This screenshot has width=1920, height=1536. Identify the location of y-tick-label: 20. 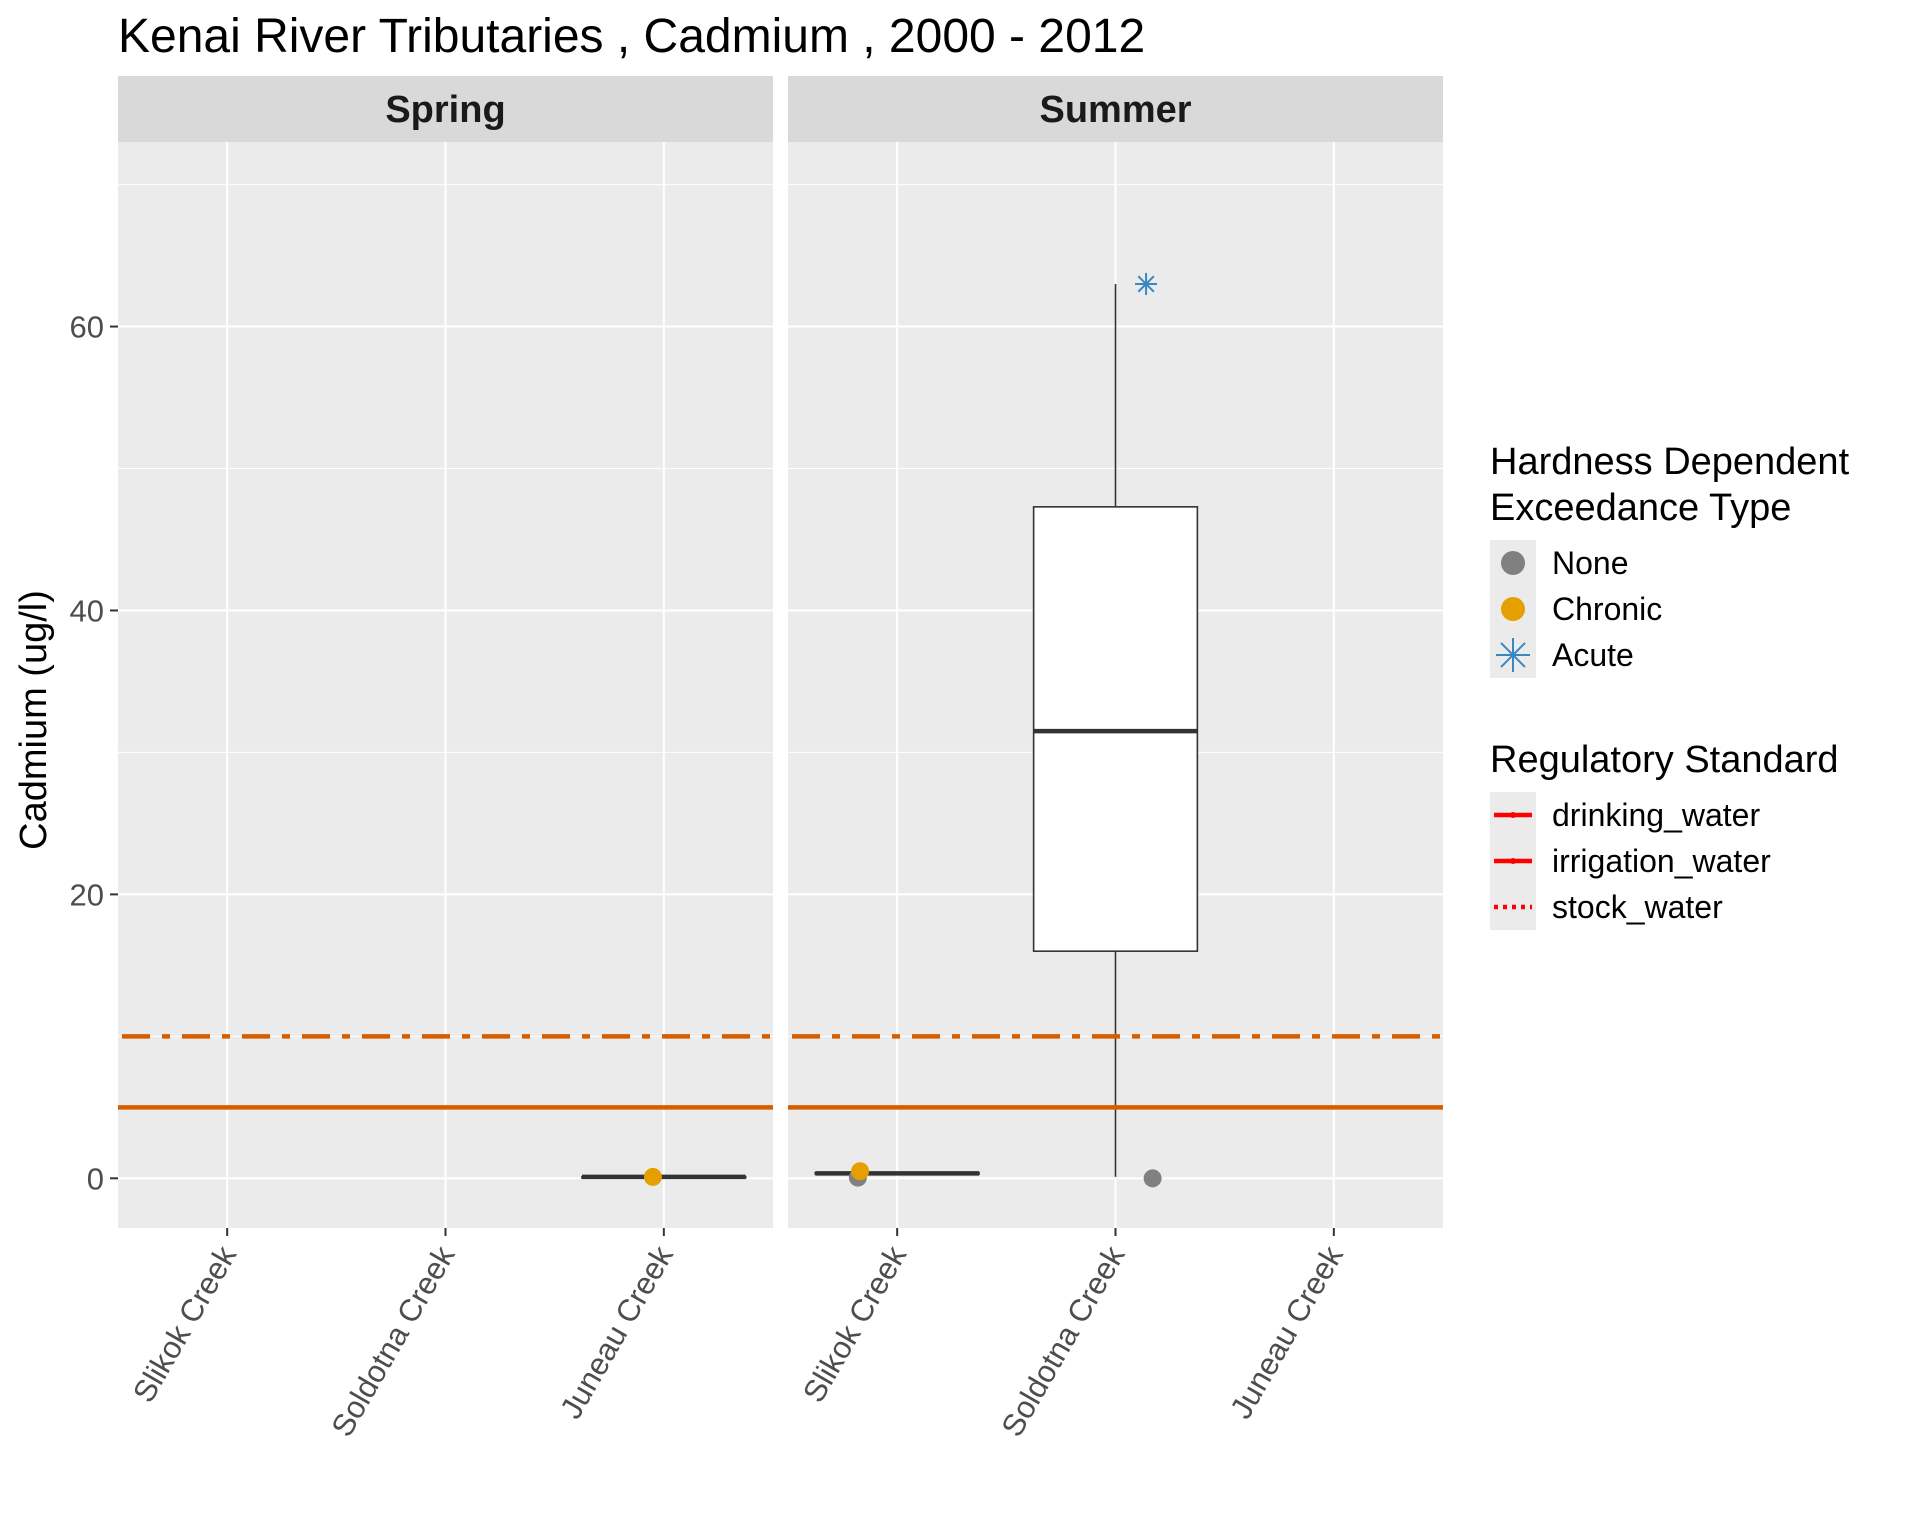
(87, 894).